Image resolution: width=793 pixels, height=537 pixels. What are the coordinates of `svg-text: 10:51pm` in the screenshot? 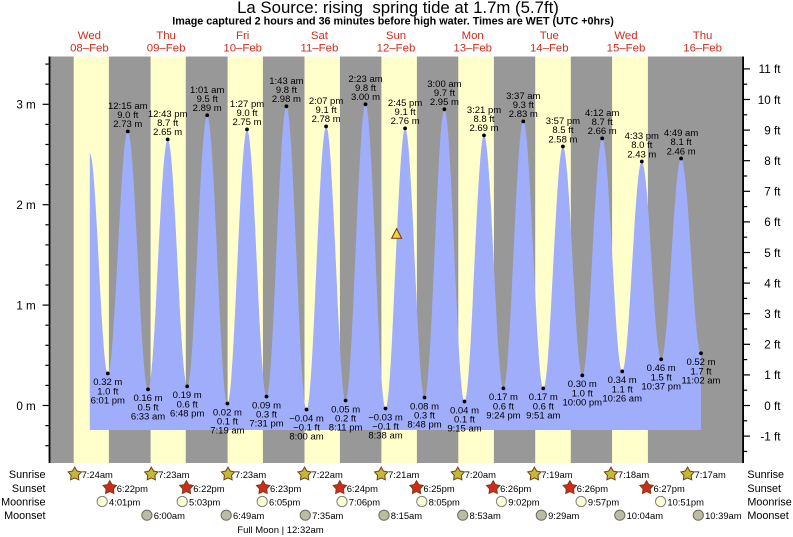 It's located at (685, 502).